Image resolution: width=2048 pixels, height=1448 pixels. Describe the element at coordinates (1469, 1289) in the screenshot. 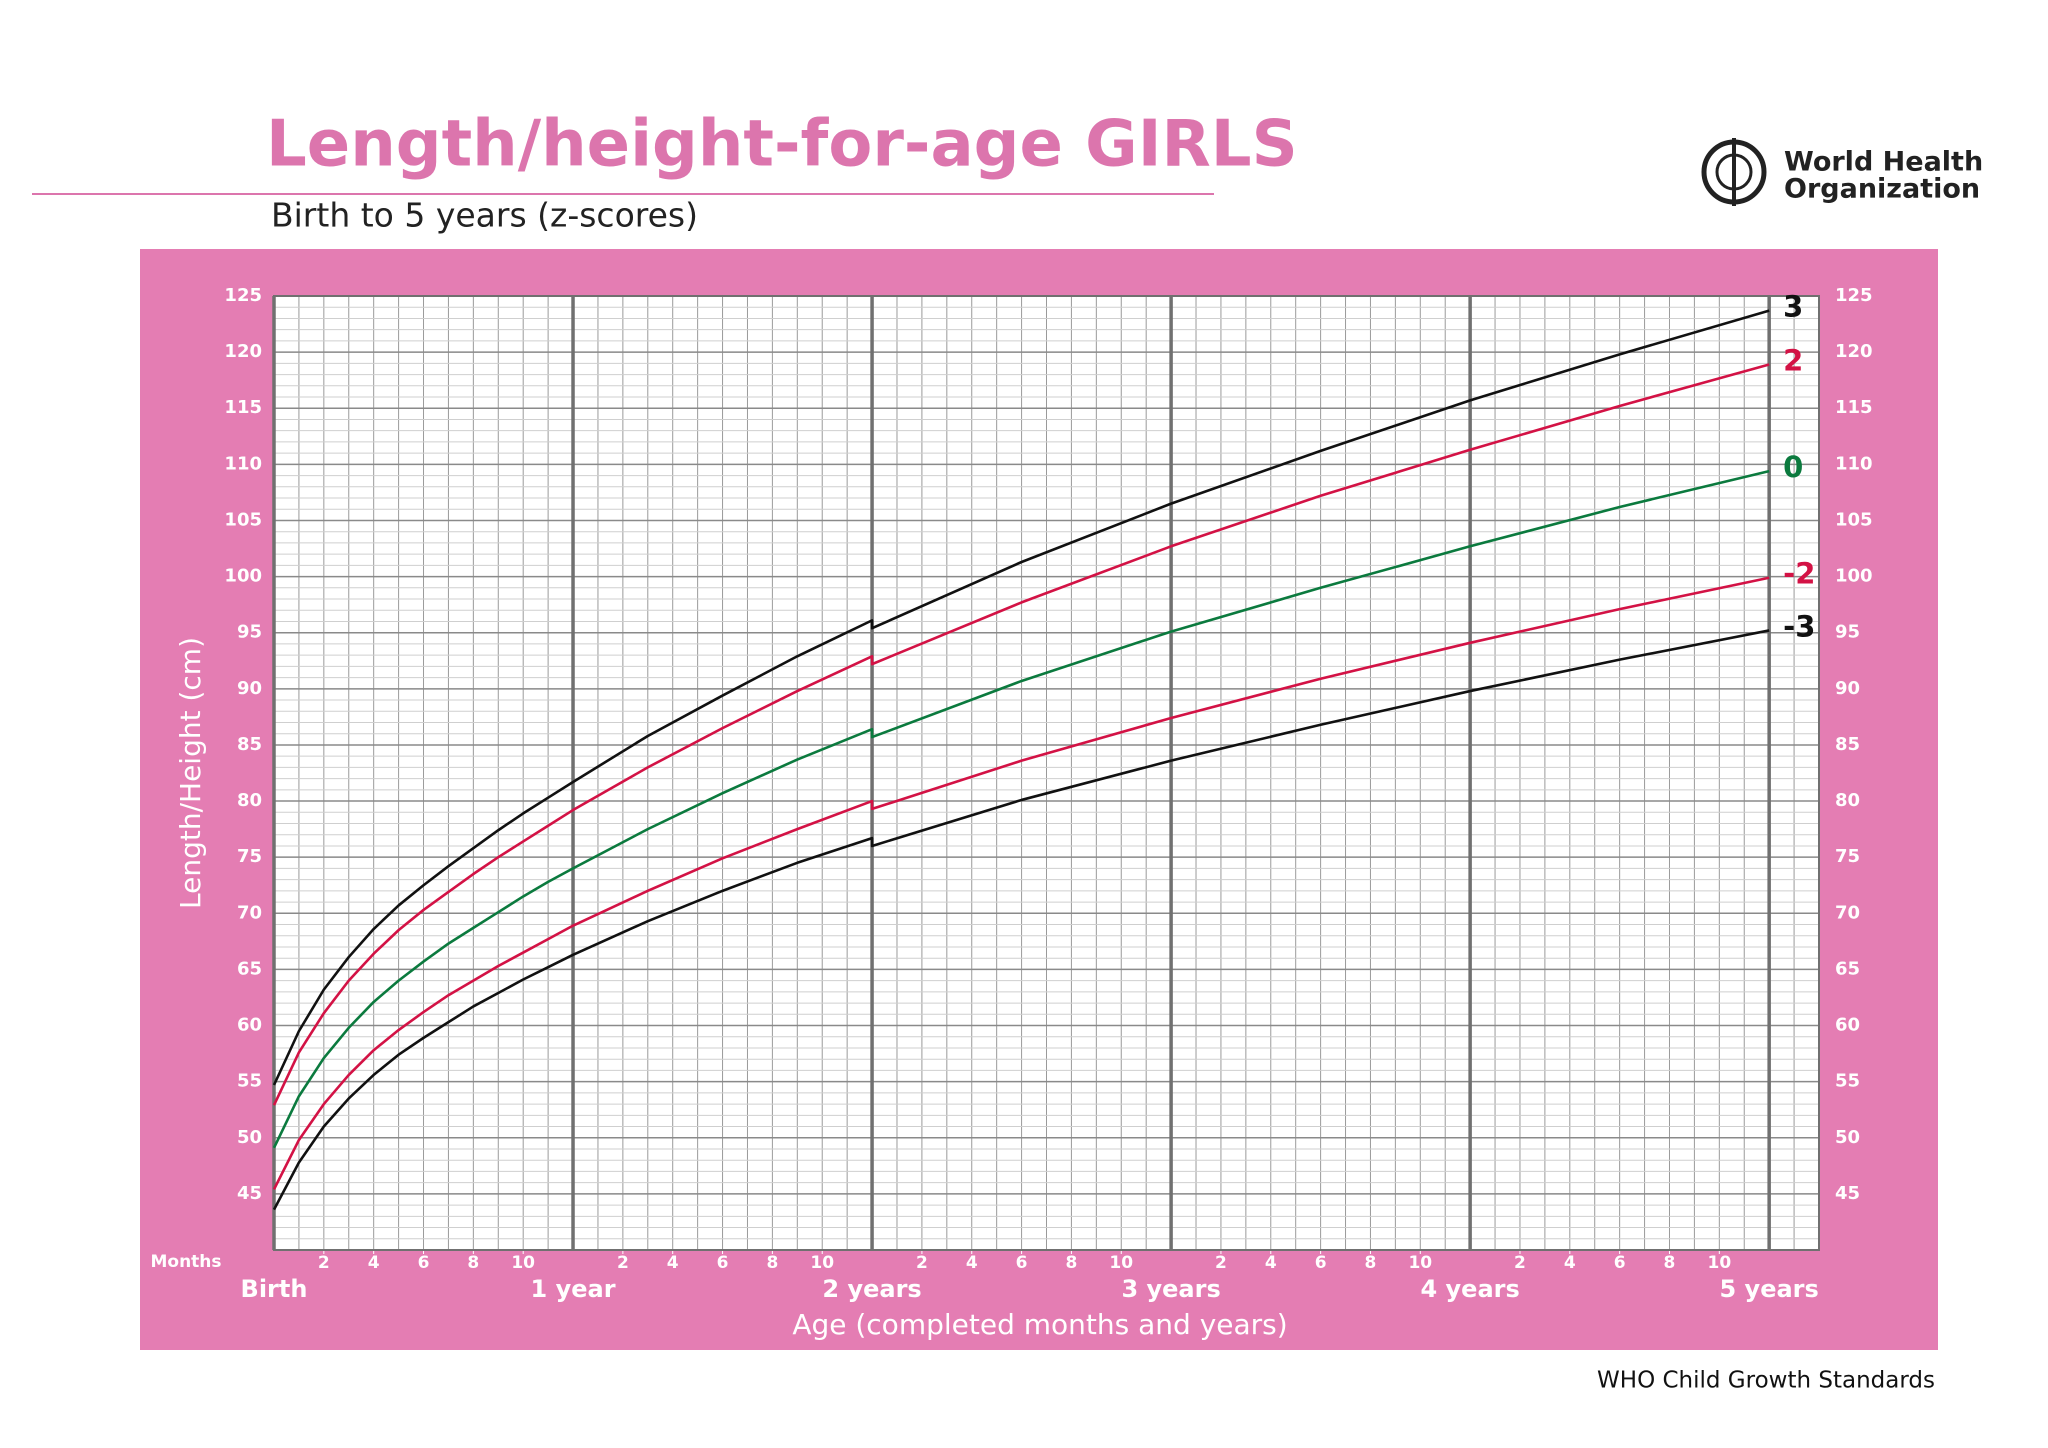

I see `x-major-tick-label: 4 years` at that location.